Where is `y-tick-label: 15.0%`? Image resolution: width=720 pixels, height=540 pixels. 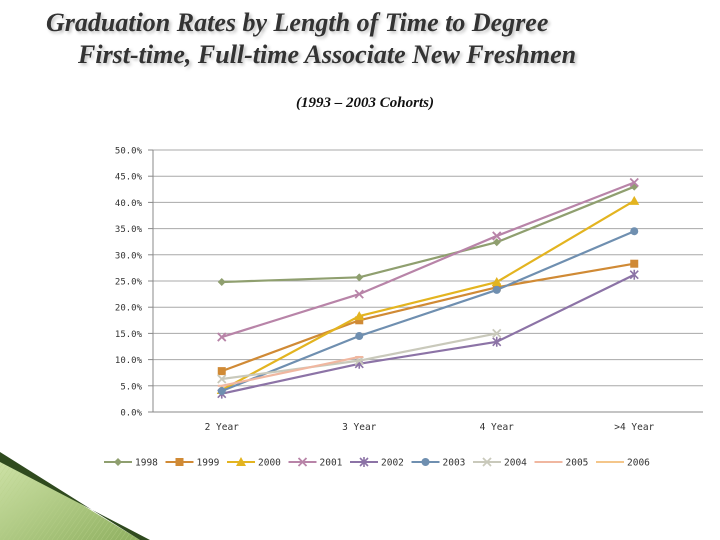
y-tick-label: 15.0% is located at coordinates (129, 335).